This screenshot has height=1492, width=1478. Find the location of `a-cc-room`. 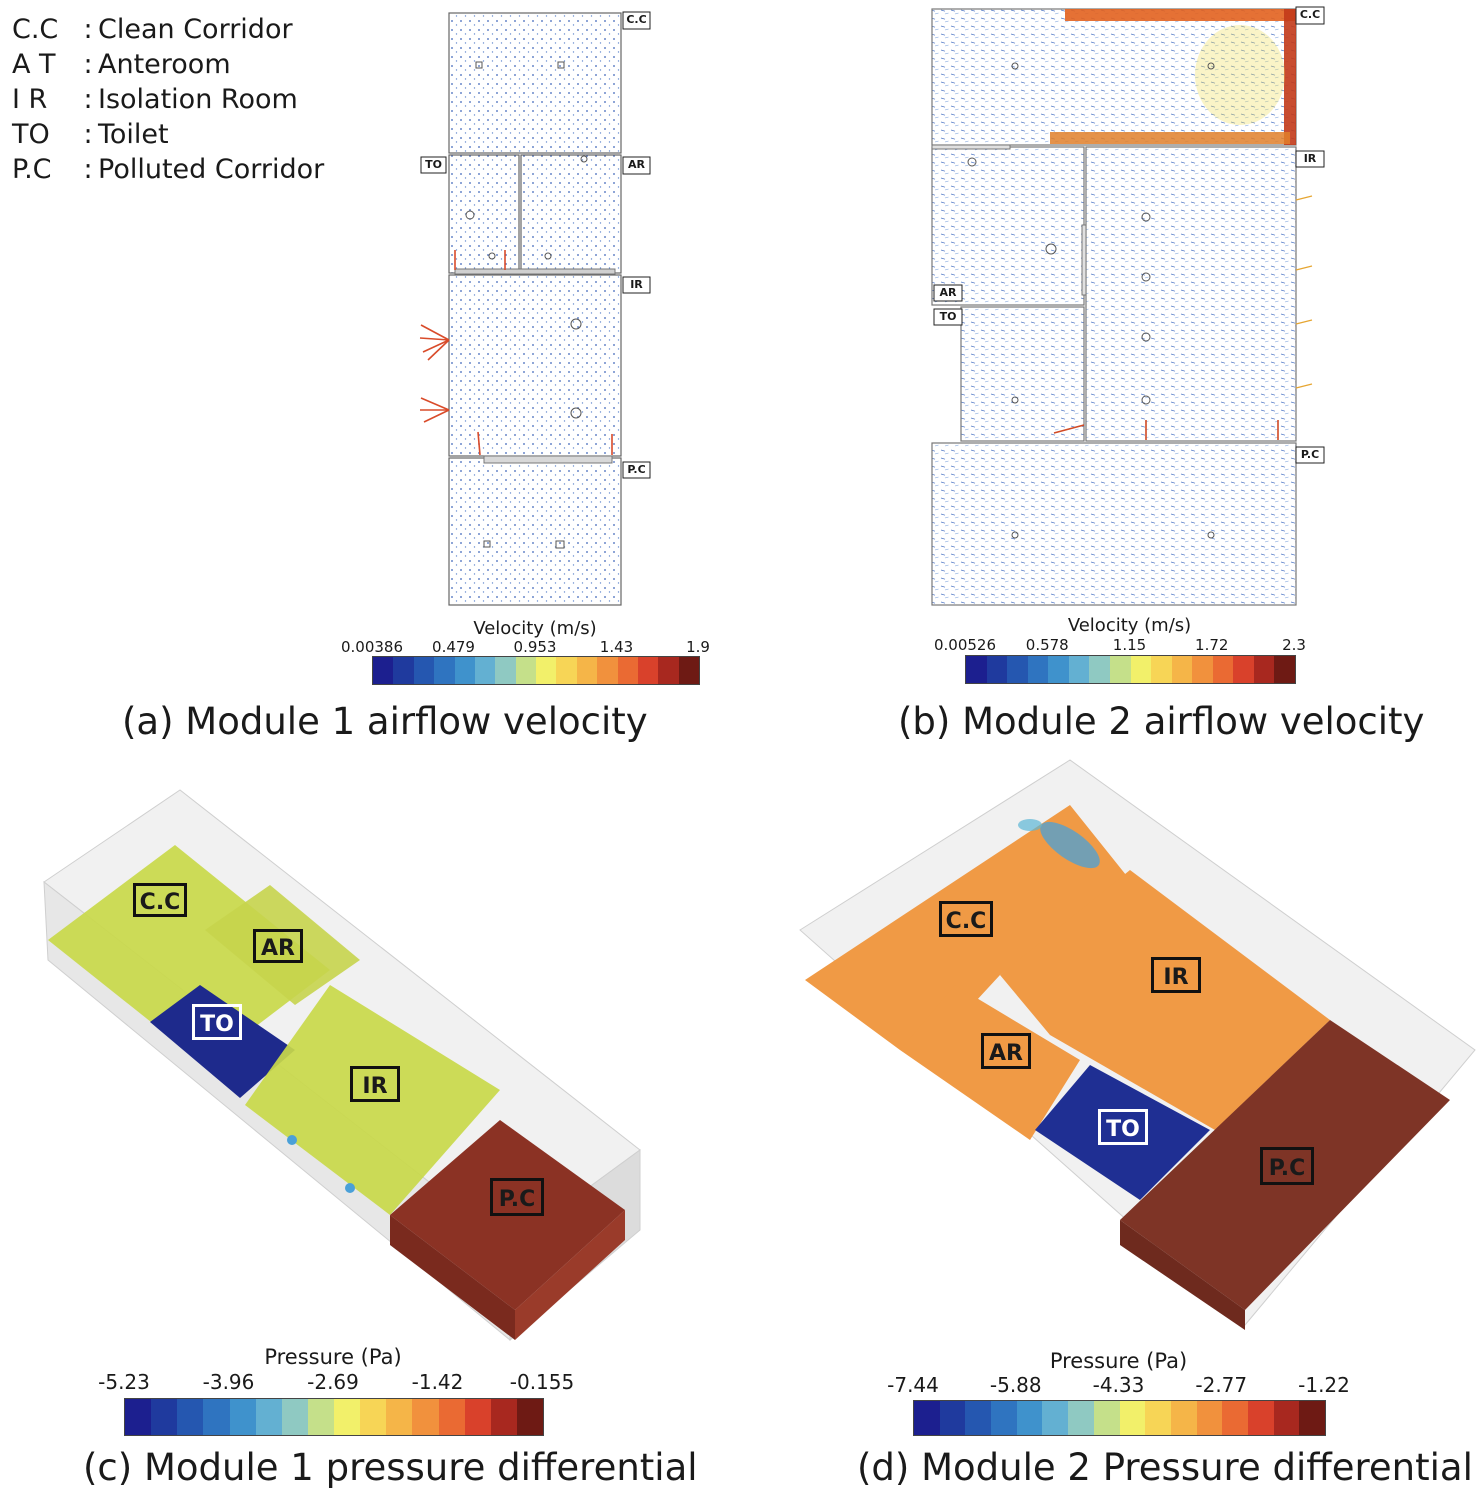

a-cc-room is located at coordinates (535, 83).